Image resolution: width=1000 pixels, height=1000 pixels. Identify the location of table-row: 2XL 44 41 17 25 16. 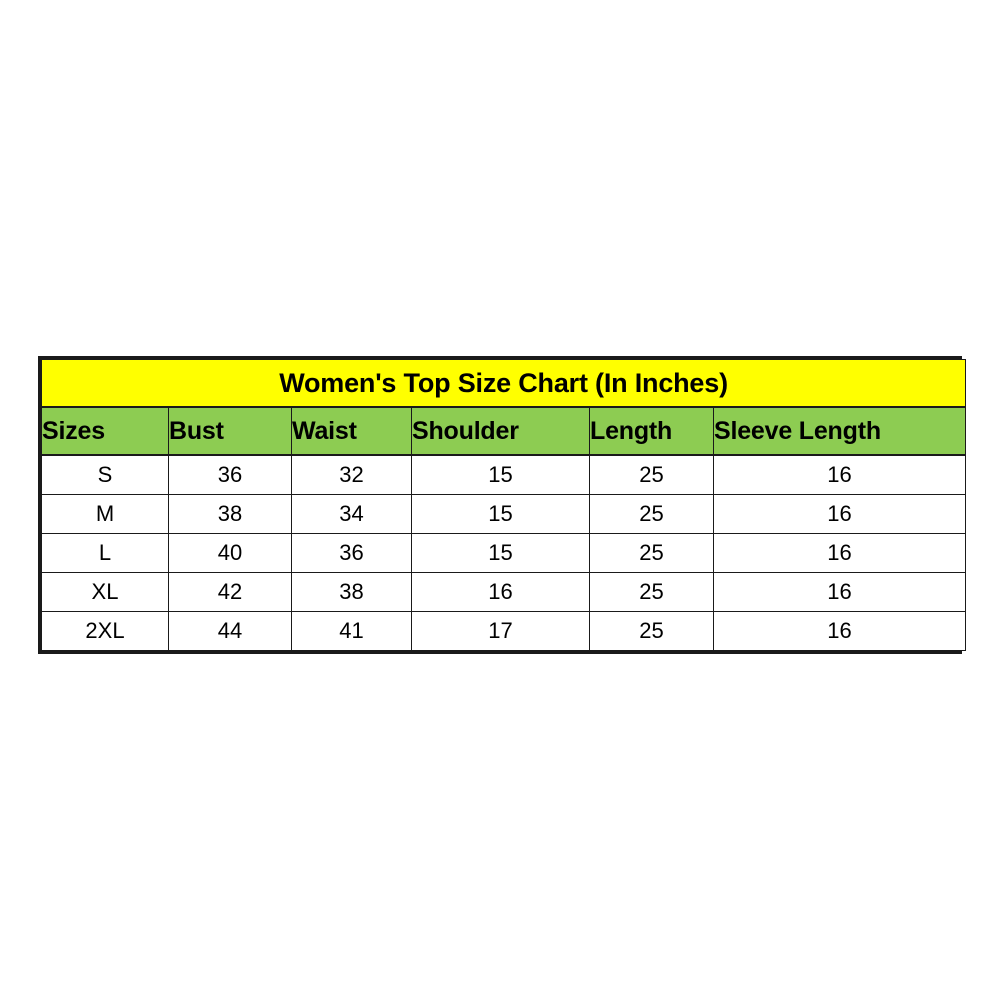
(504, 631).